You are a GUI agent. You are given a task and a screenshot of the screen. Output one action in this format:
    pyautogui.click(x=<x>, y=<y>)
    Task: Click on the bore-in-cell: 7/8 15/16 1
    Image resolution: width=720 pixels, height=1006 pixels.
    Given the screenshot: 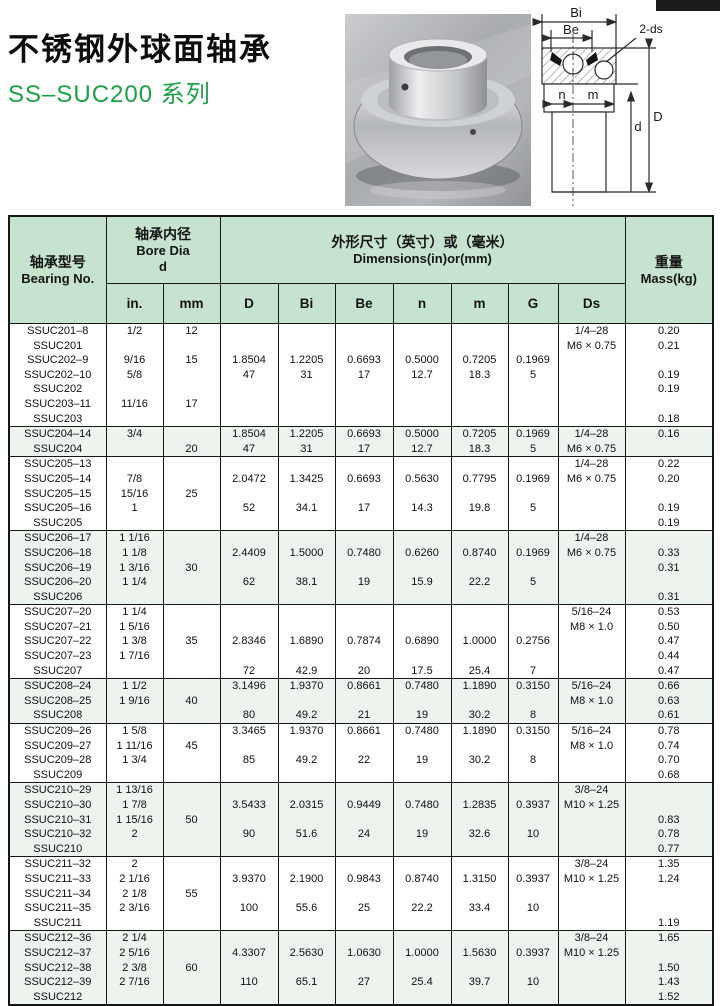 What is the action you would take?
    pyautogui.click(x=134, y=494)
    